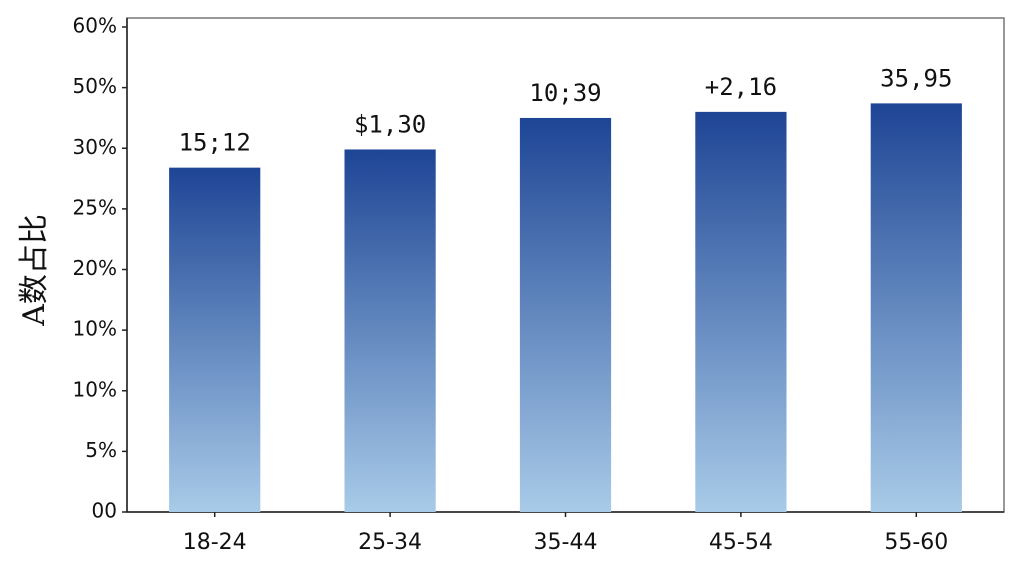 Image resolution: width=1024 pixels, height=576 pixels. What do you see at coordinates (95, 207) in the screenshot?
I see `y-tick-label: 25%` at bounding box center [95, 207].